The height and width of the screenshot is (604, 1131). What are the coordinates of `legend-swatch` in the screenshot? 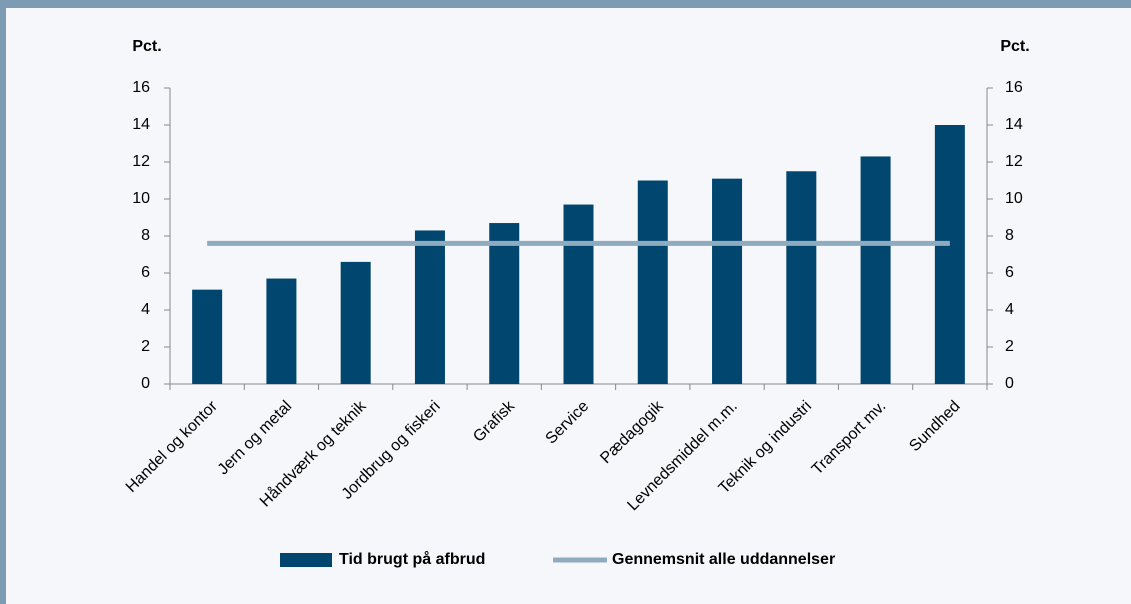 It's located at (306, 560).